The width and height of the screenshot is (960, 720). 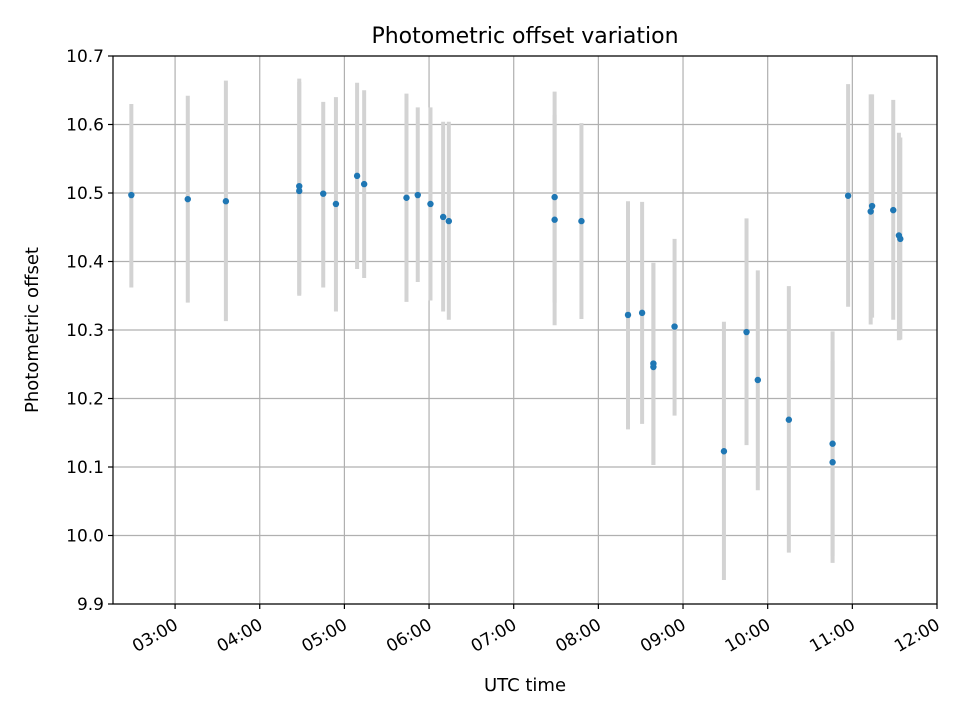 What do you see at coordinates (85, 400) in the screenshot?
I see `y-tick-label: 10.2` at bounding box center [85, 400].